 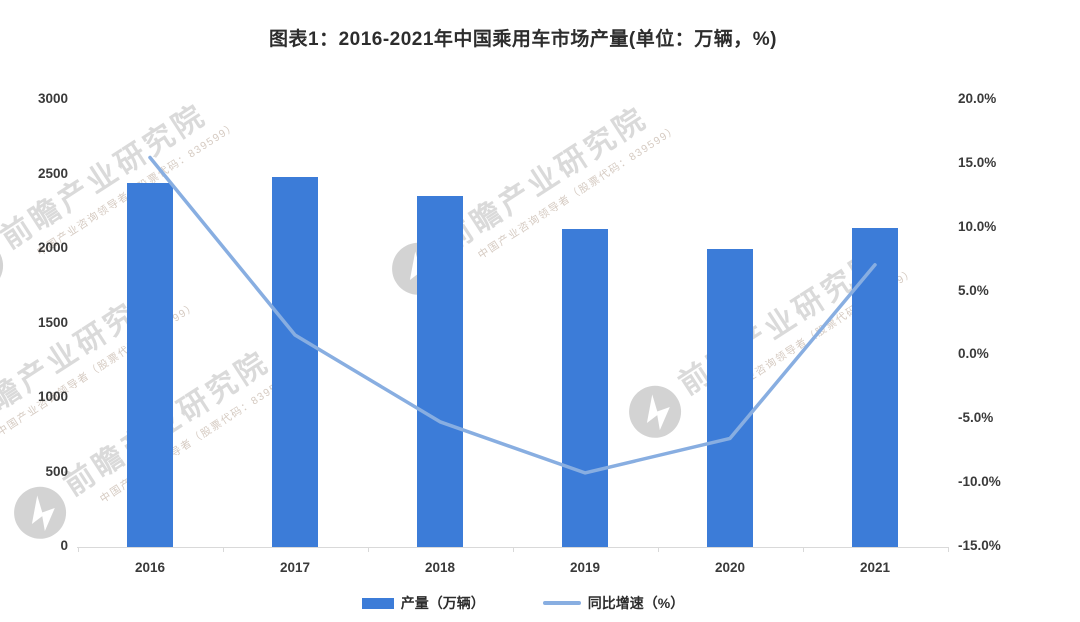 What do you see at coordinates (977, 226) in the screenshot?
I see `right-axis-tick-label: 10.0%` at bounding box center [977, 226].